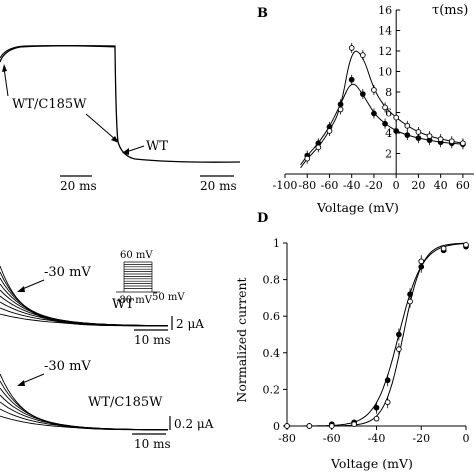 The height and width of the screenshot is (474, 474). I want to click on label-wt-c185w-a: WT/C185W, so click(49, 104).